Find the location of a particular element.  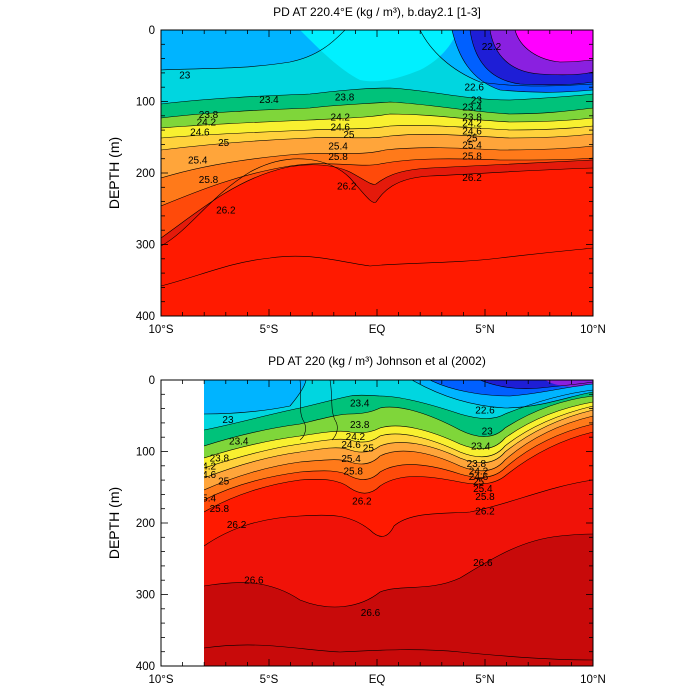

bottom-contour-label: 23 is located at coordinates (228, 420).